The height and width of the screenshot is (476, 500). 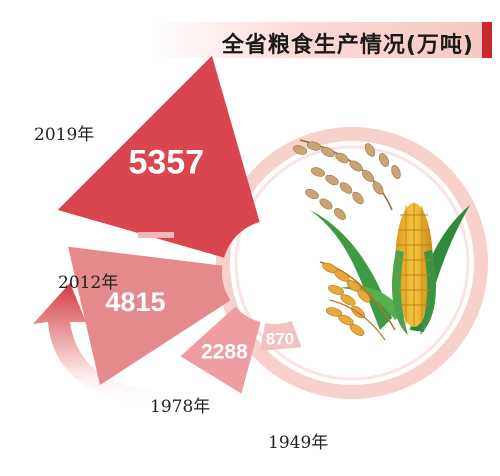 What do you see at coordinates (64, 135) in the screenshot?
I see `category-label-2019: 2019年` at bounding box center [64, 135].